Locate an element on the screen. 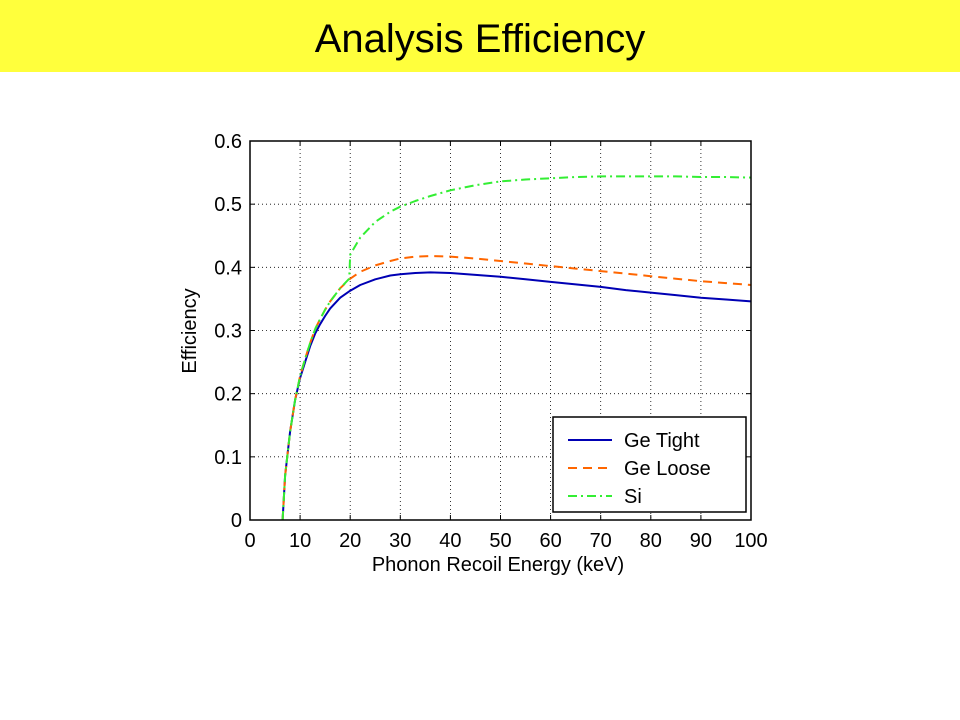  y-tick-label: 0 is located at coordinates (236, 521).